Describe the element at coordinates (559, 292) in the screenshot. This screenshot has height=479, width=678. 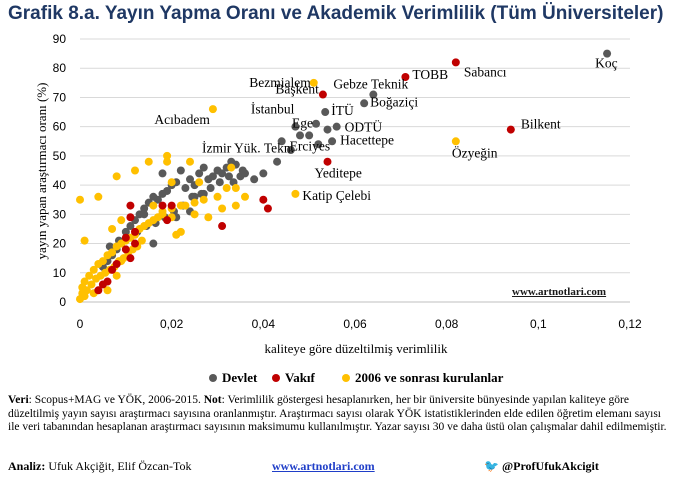
I see `chart-watermark-link: www.artnotlari.com` at that location.